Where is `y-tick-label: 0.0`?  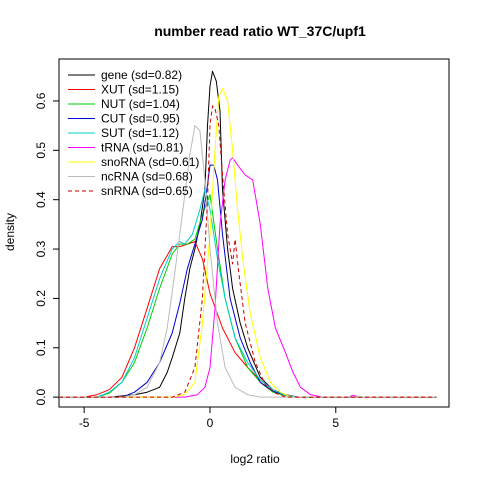
y-tick-label: 0.0 is located at coordinates (41, 396).